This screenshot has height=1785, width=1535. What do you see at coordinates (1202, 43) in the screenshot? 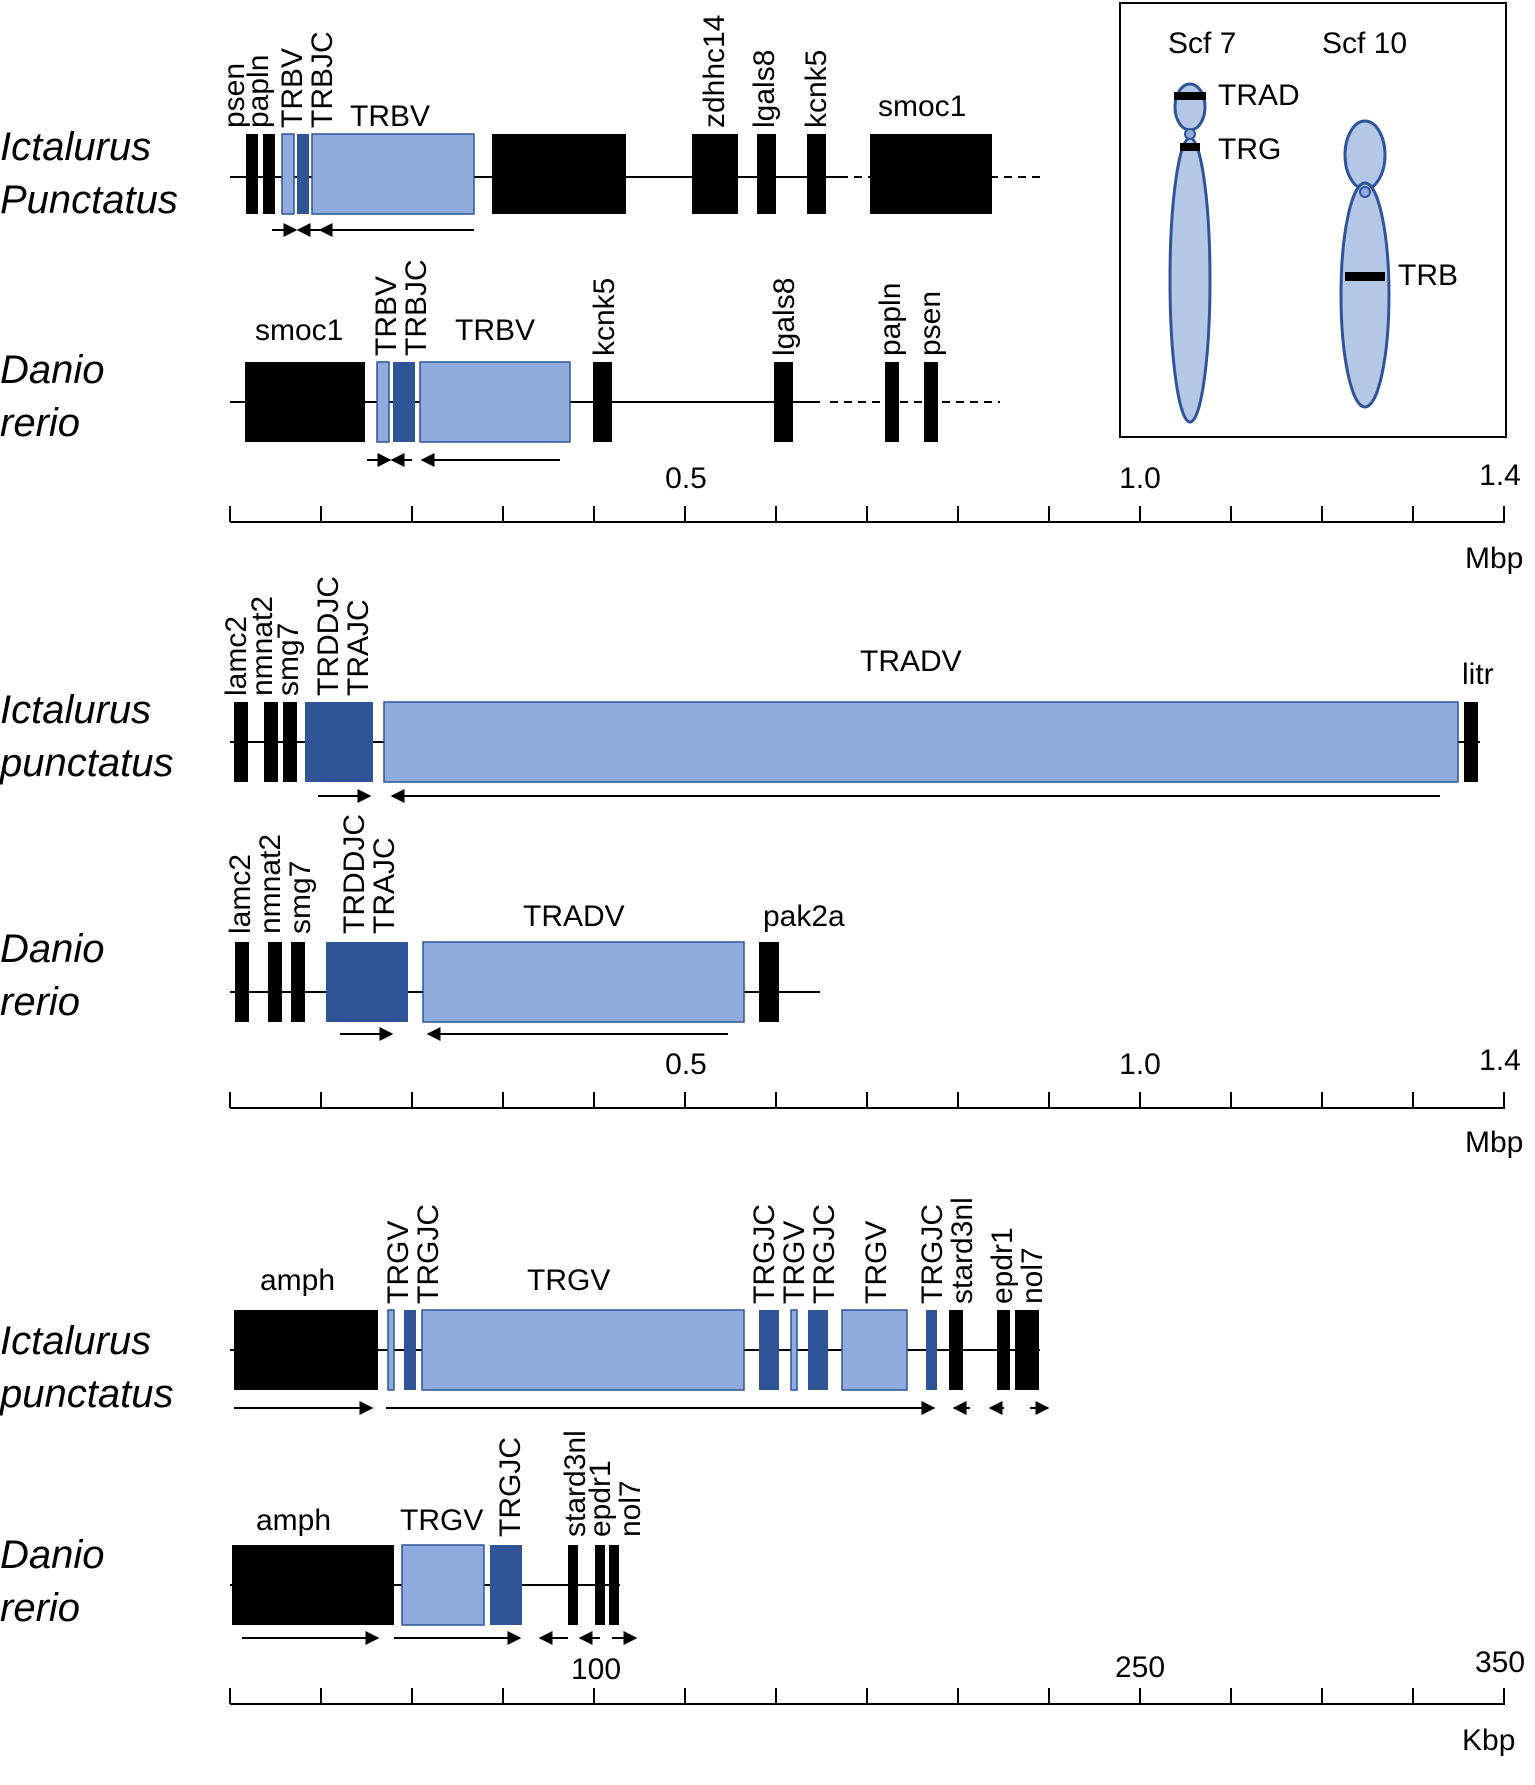
I see `scaffold-label: Scf 7` at bounding box center [1202, 43].